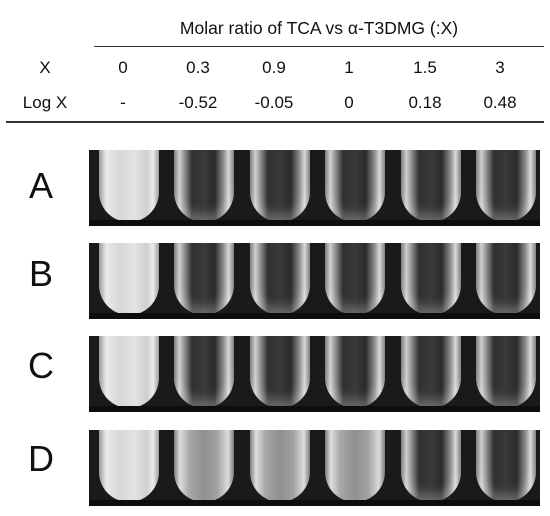  What do you see at coordinates (314, 468) in the screenshot?
I see `tube-photo-d` at bounding box center [314, 468].